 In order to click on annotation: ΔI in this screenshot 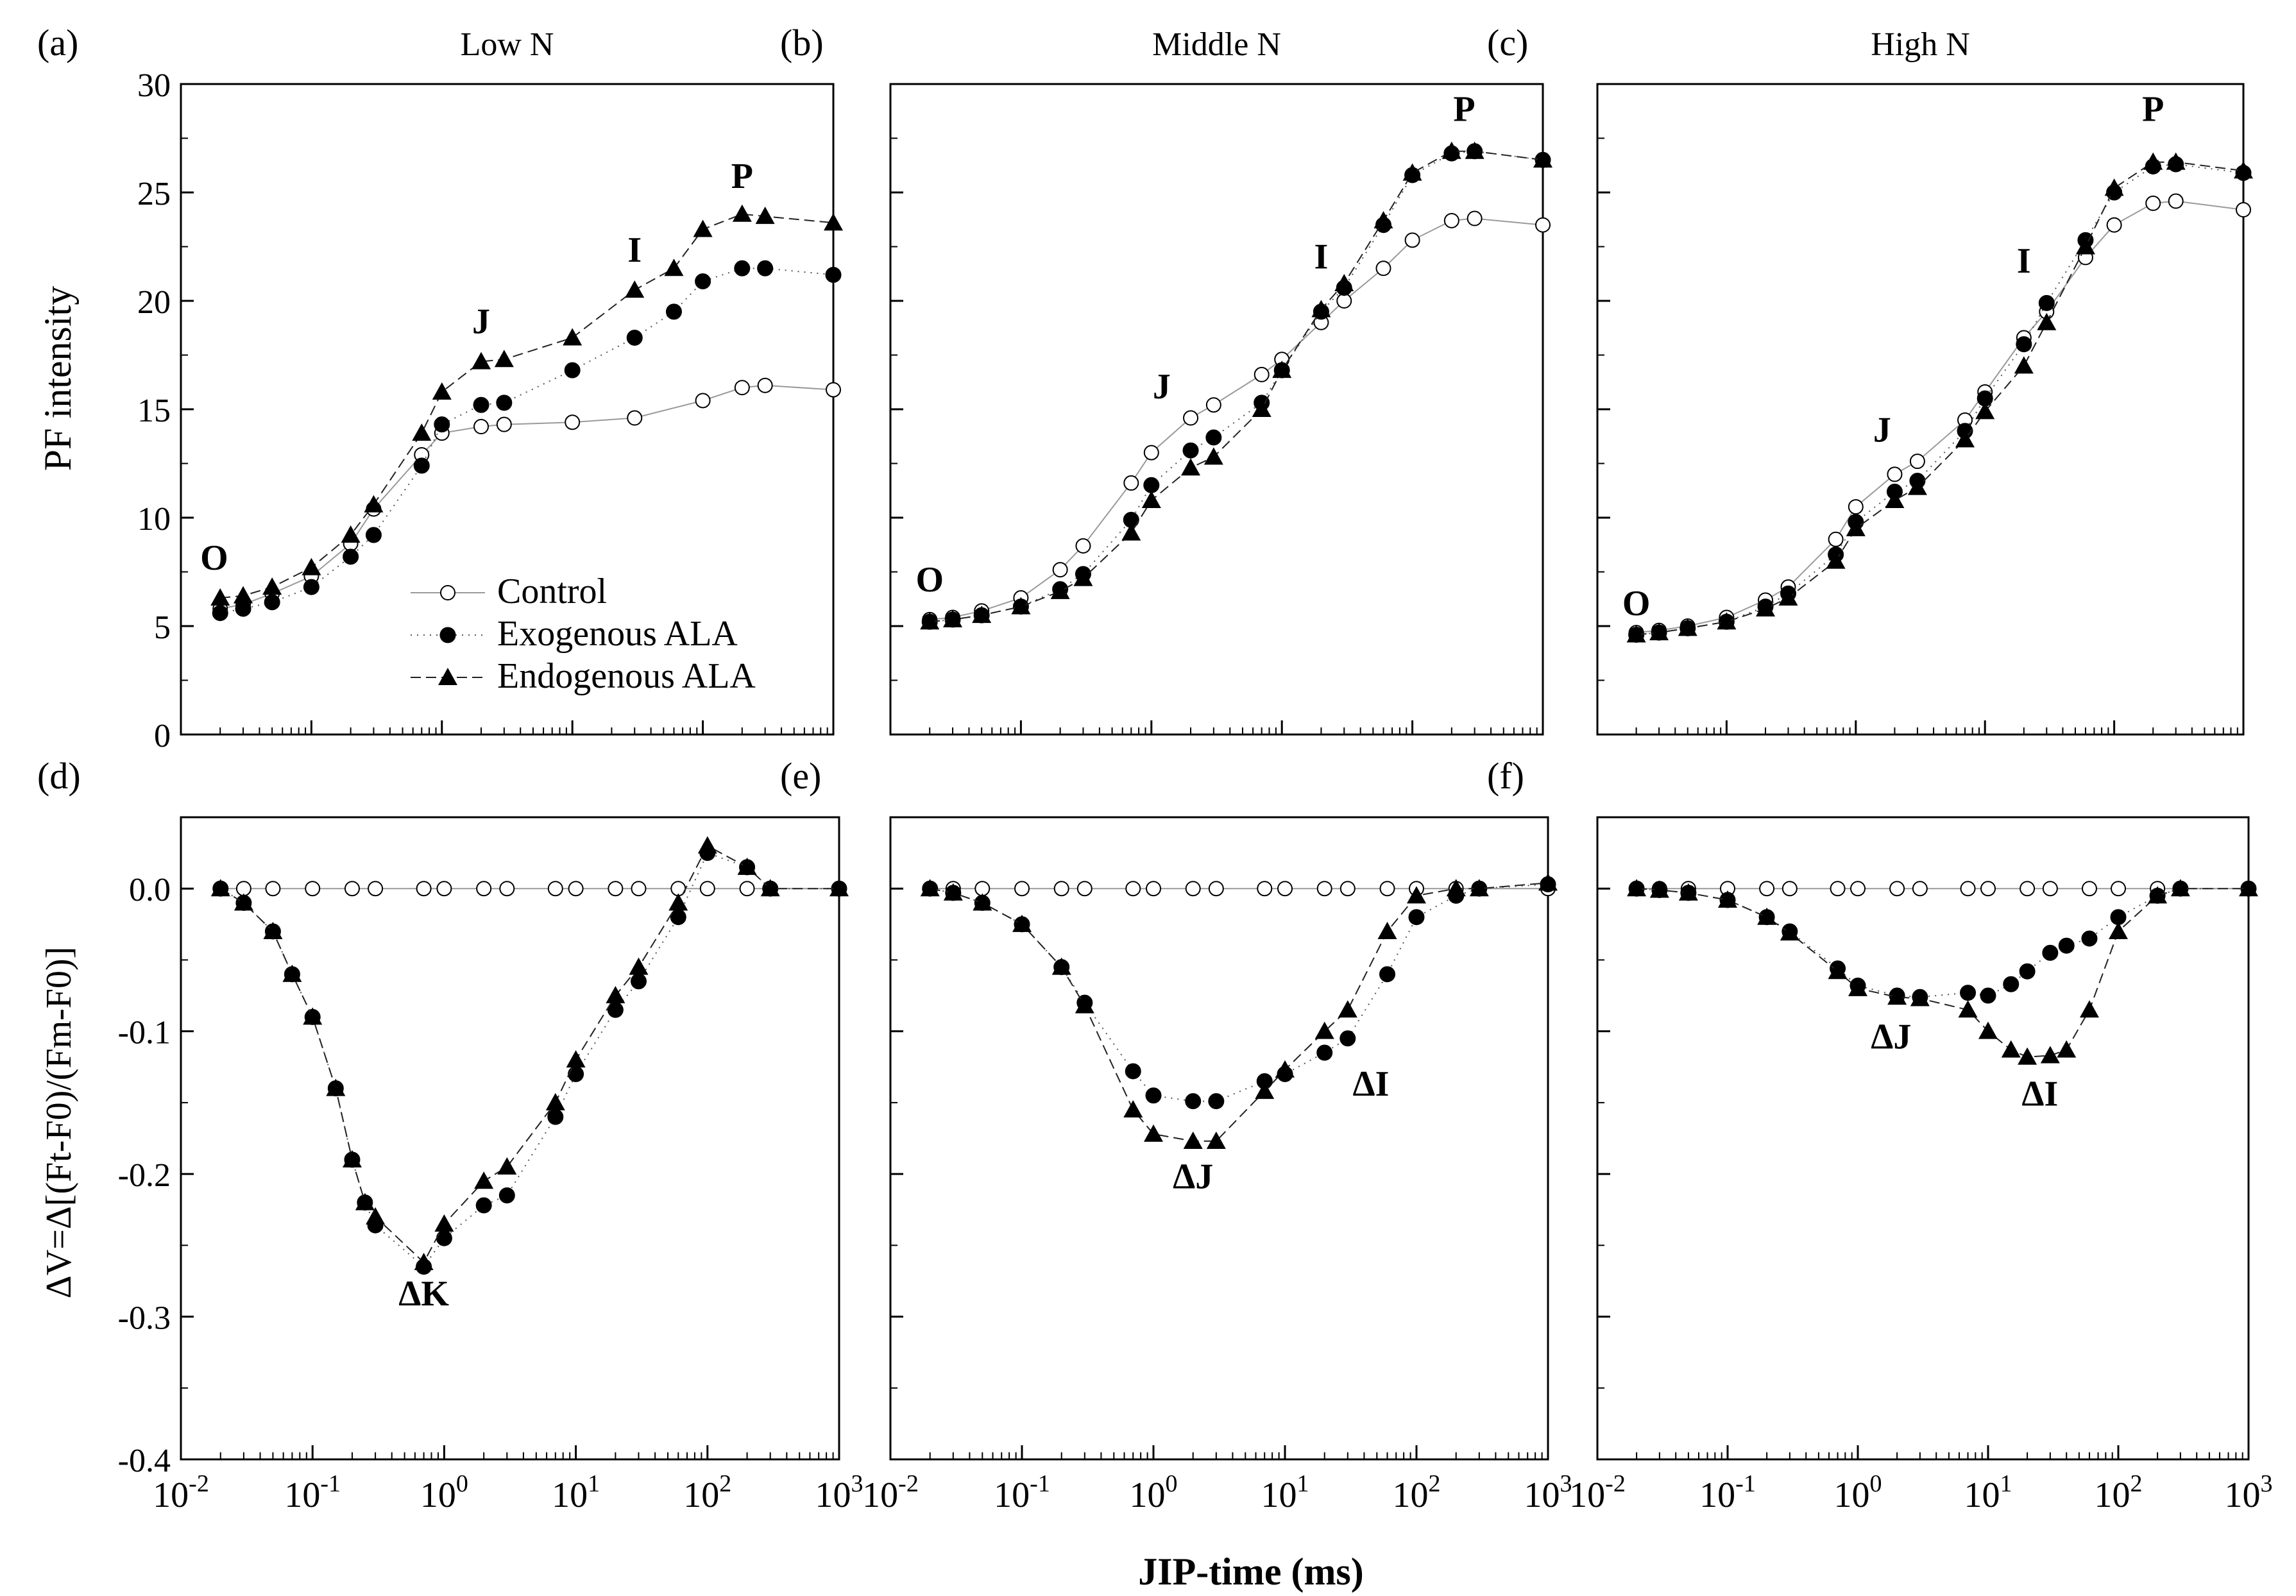, I will do `click(2040, 1094)`.